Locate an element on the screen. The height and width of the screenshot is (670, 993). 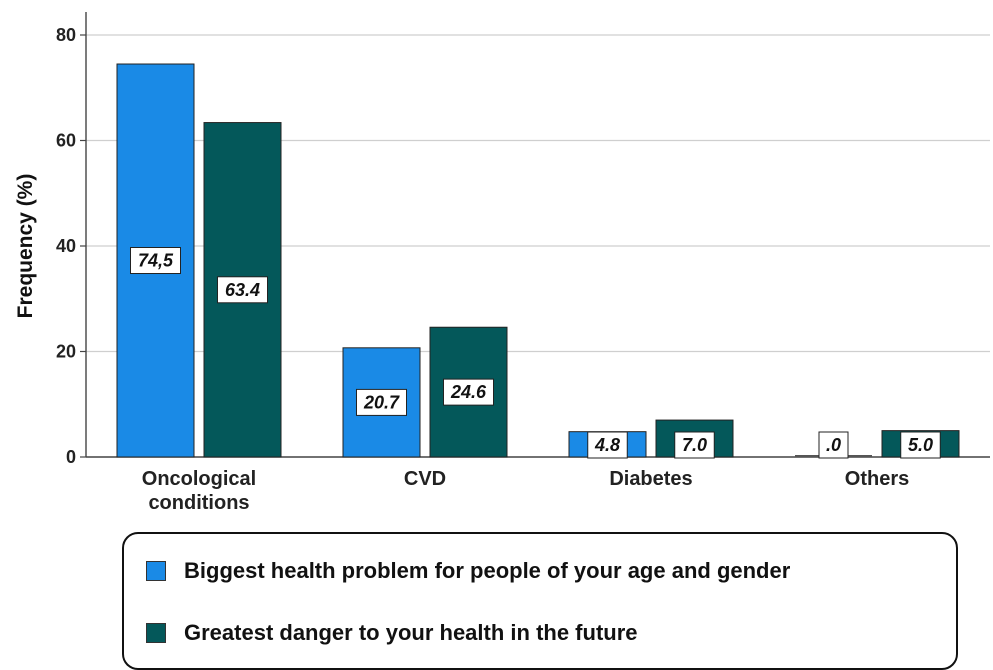
data-label-text: 7.0 is located at coordinates (694, 445).